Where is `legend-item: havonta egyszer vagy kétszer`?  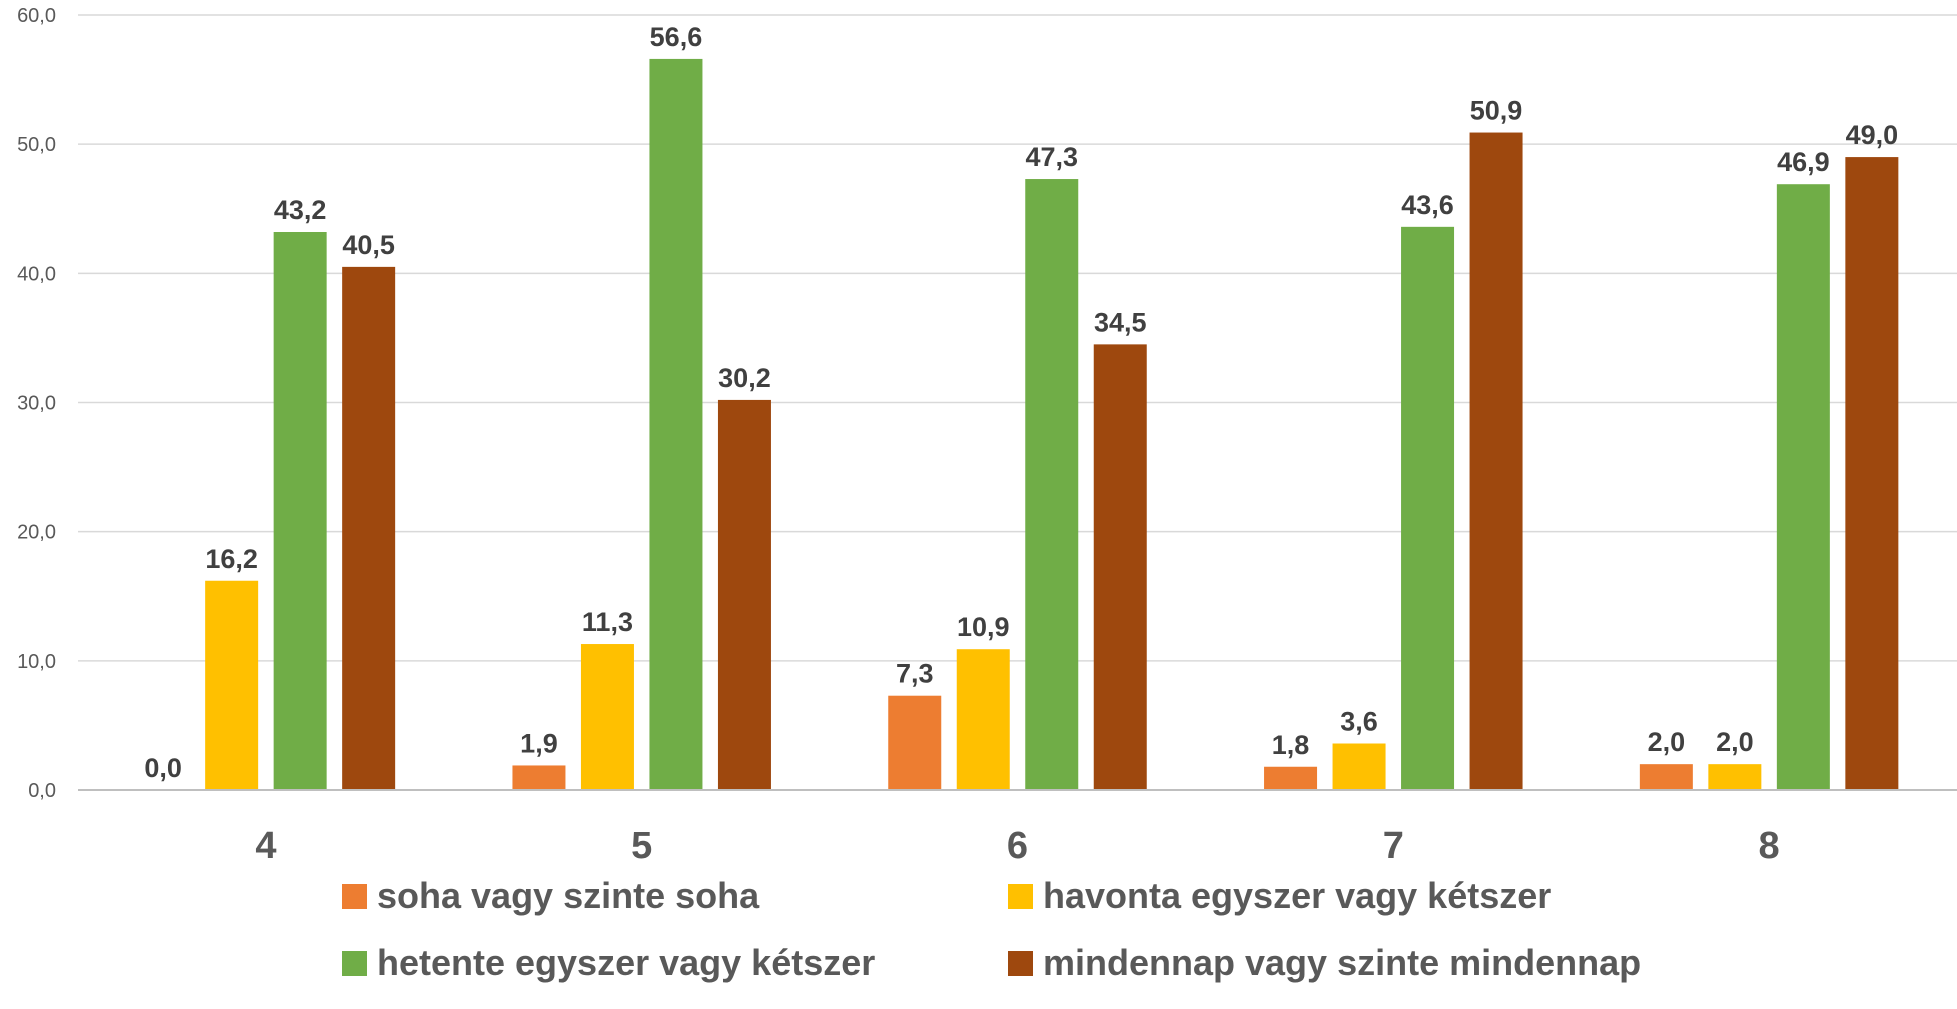 legend-item: havonta egyszer vagy kétszer is located at coordinates (1279, 895).